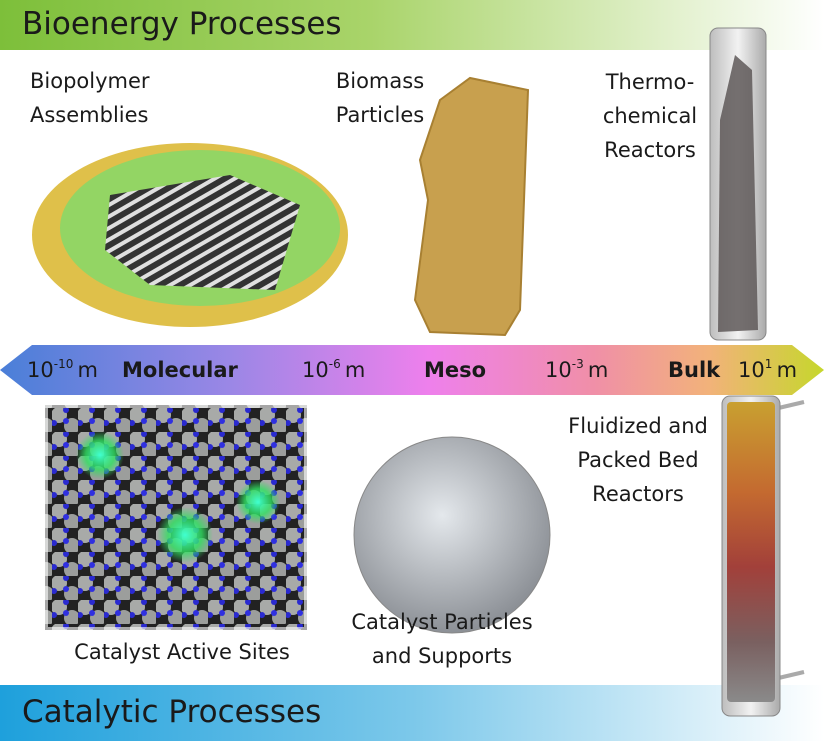  Describe the element at coordinates (577, 364) in the screenshot. I see `length-exponent: -3` at that location.